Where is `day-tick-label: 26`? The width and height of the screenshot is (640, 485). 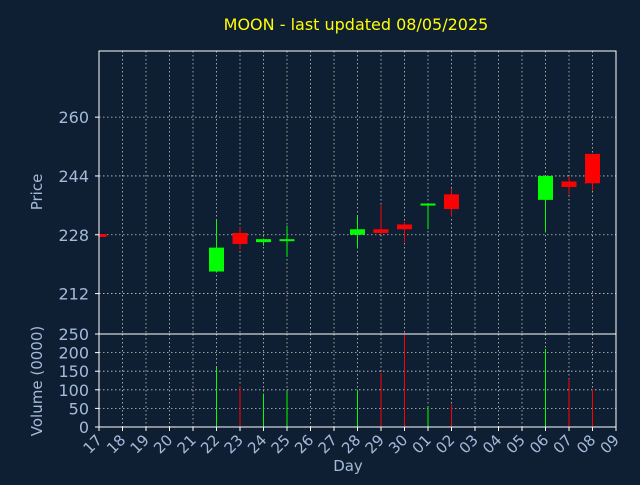 day-tick-label: 26 is located at coordinates (304, 444).